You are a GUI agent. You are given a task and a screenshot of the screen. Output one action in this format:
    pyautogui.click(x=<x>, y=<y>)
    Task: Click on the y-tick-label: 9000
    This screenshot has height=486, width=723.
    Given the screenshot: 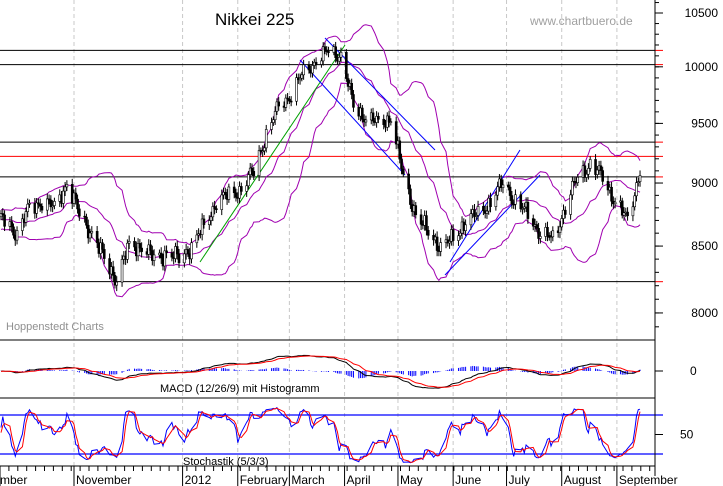 What is the action you would take?
    pyautogui.click(x=704, y=183)
    